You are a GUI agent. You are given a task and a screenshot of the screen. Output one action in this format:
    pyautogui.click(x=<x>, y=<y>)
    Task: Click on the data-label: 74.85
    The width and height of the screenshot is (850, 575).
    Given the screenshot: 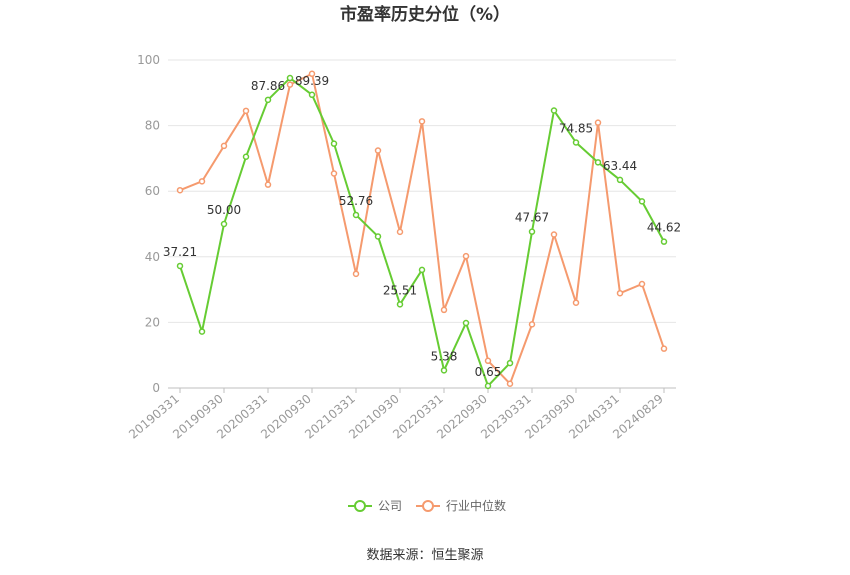 What is the action you would take?
    pyautogui.click(x=576, y=128)
    